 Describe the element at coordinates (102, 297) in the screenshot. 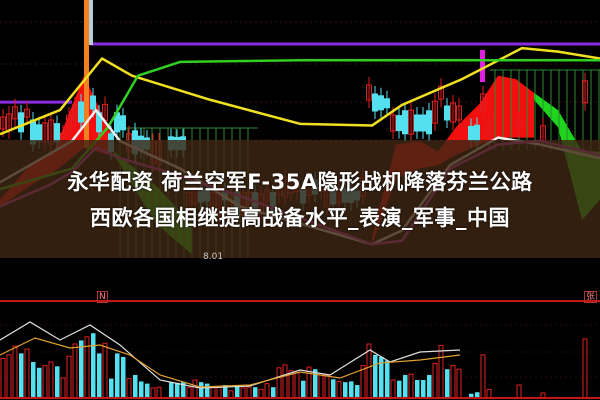

I see `volume-tag-left: N` at that location.